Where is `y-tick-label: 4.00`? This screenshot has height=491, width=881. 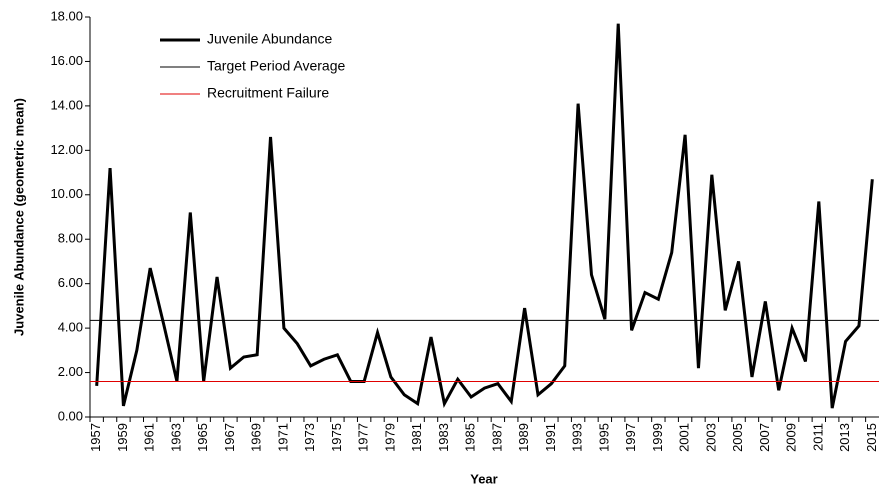
y-tick-label: 4.00 is located at coordinates (70, 327).